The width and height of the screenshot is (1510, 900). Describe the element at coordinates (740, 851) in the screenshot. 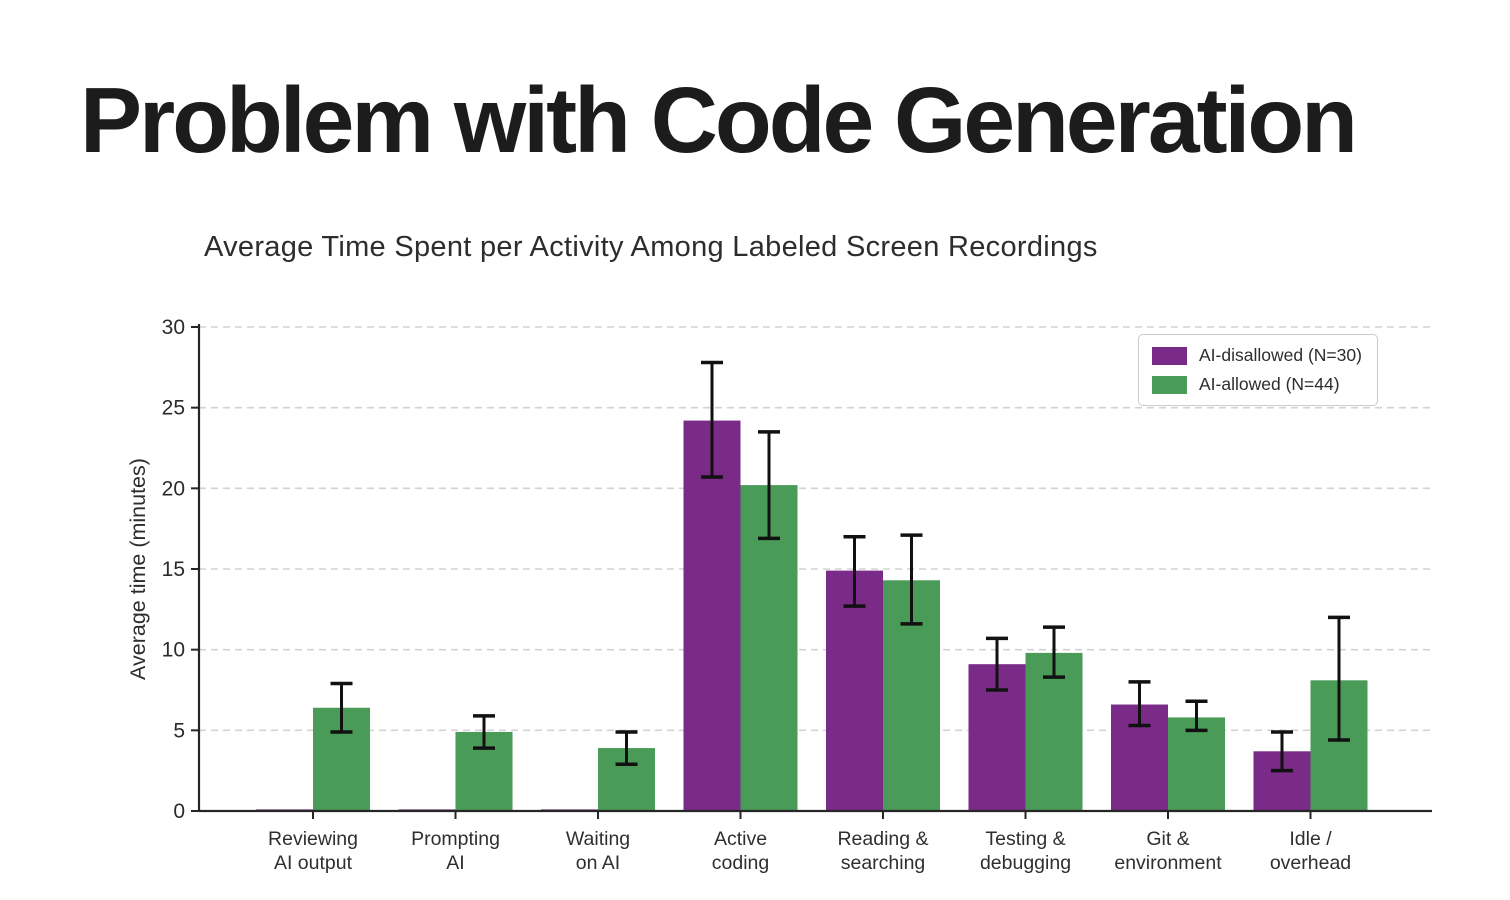

I see `x-category-label: Active coding` at that location.